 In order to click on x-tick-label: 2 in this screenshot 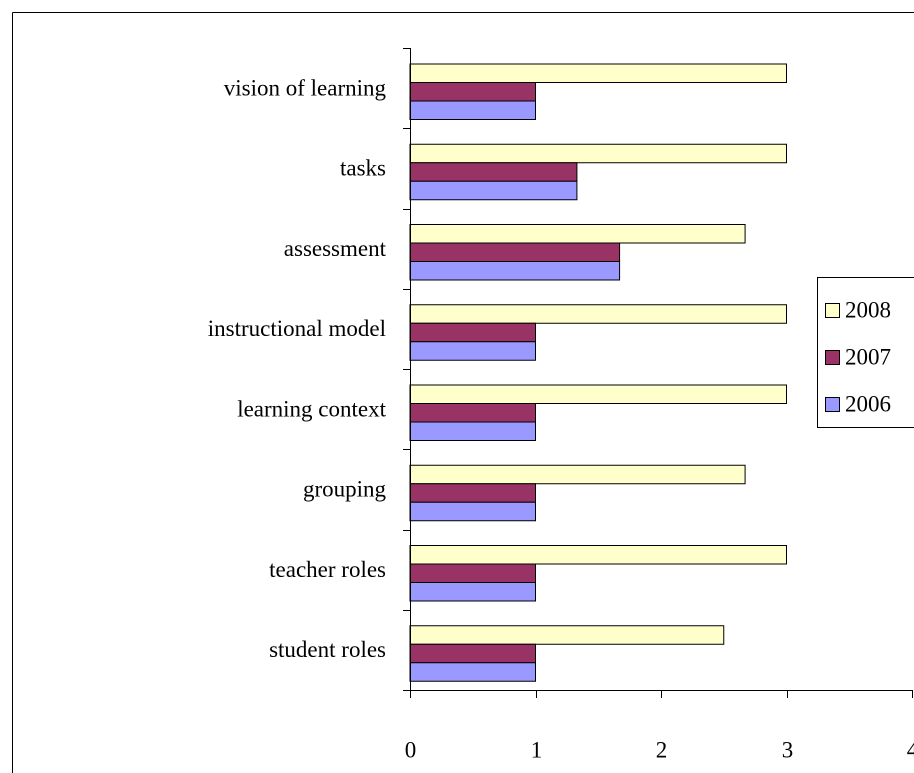, I will do `click(662, 749)`.